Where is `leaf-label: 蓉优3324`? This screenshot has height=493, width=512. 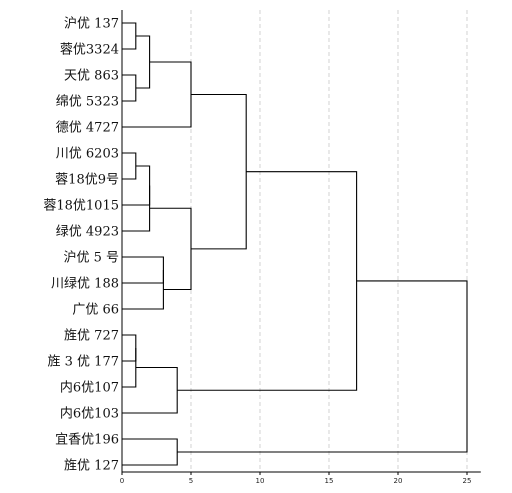
leaf-label: 蓉优3324 is located at coordinates (89, 50).